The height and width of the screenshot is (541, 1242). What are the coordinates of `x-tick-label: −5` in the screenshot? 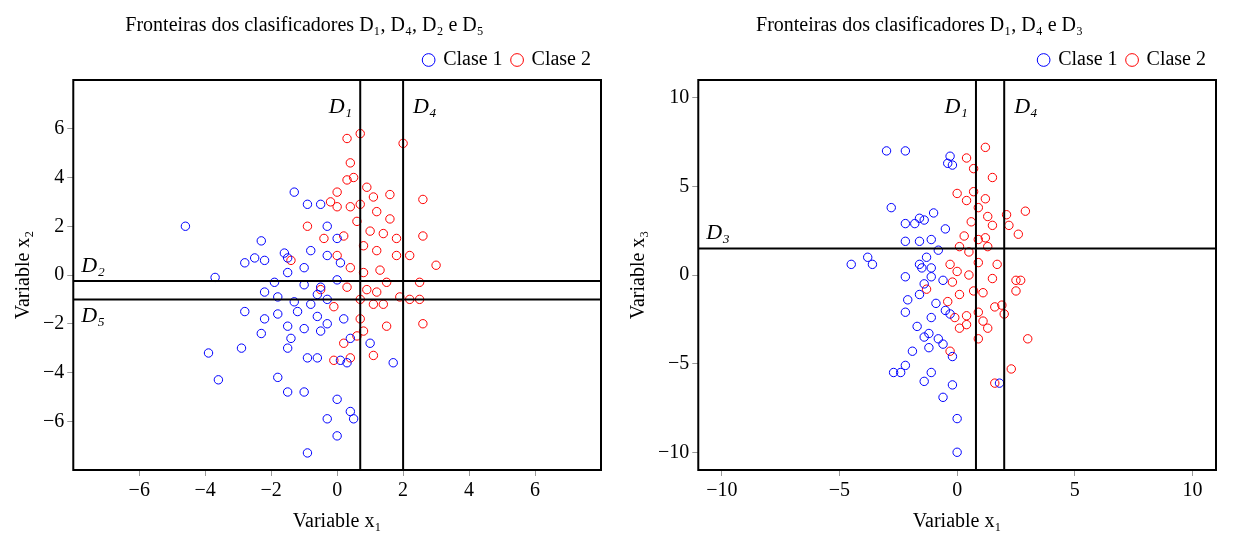 It's located at (839, 489).